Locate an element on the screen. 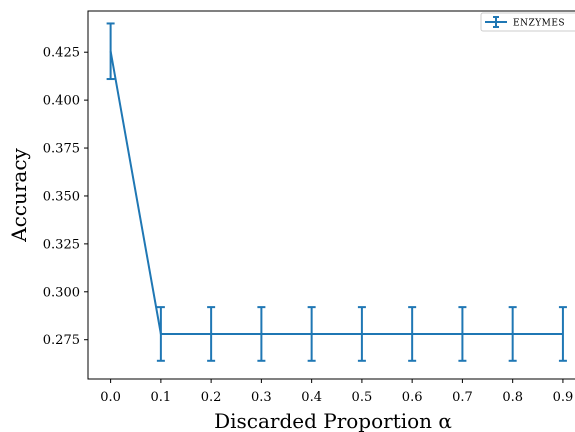 The width and height of the screenshot is (575, 432). x-tick-label: 0.0 is located at coordinates (110, 397).